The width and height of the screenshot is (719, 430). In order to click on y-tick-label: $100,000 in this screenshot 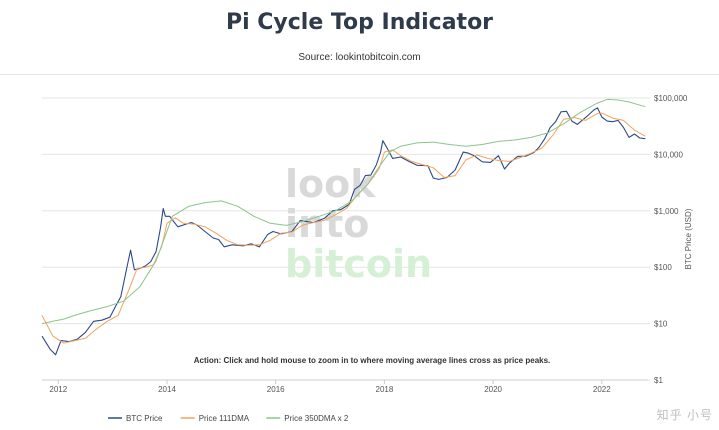, I will do `click(671, 98)`.